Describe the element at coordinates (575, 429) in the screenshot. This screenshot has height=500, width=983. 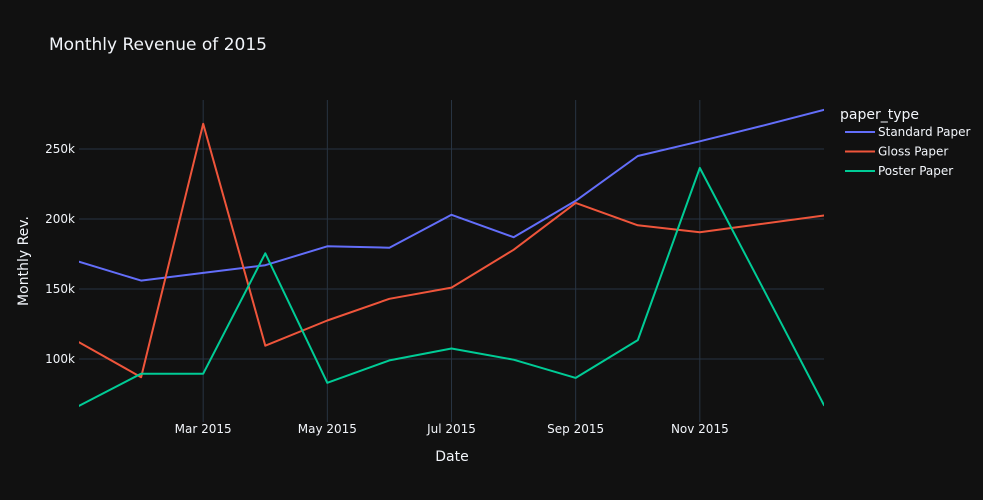
I see `x-tick-label: Sep 2015` at that location.